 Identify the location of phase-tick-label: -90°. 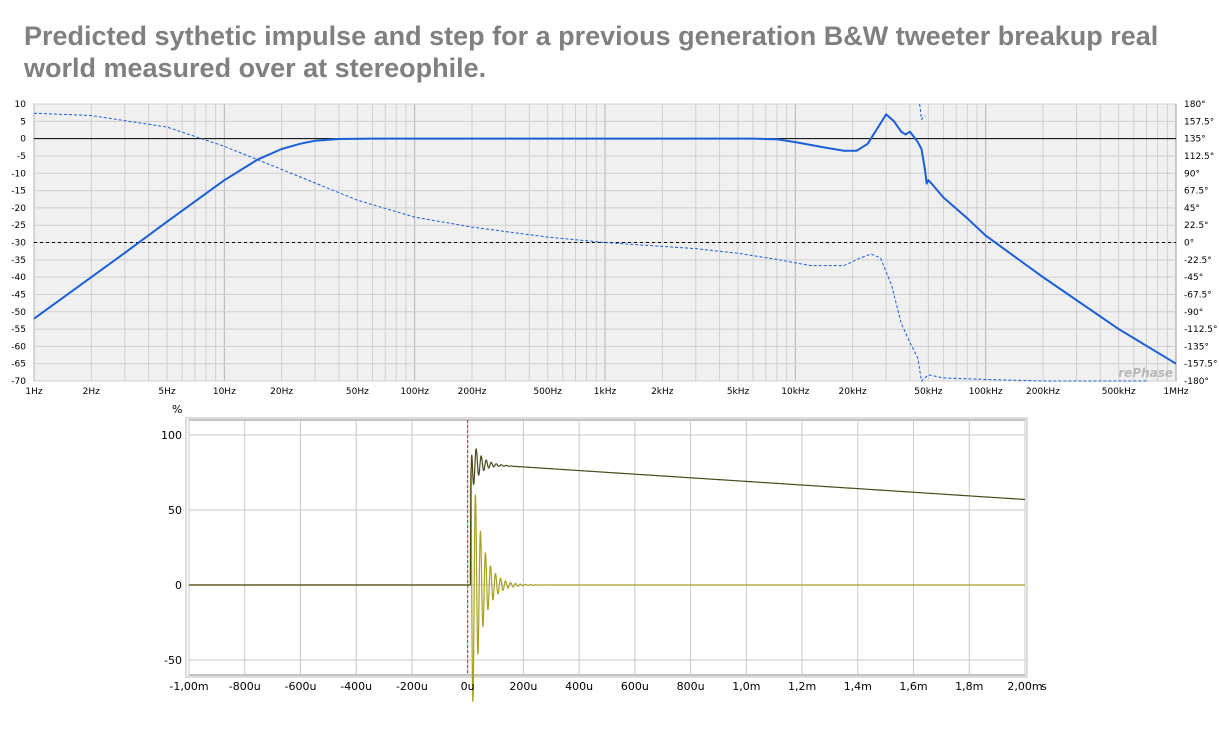
(1193, 313).